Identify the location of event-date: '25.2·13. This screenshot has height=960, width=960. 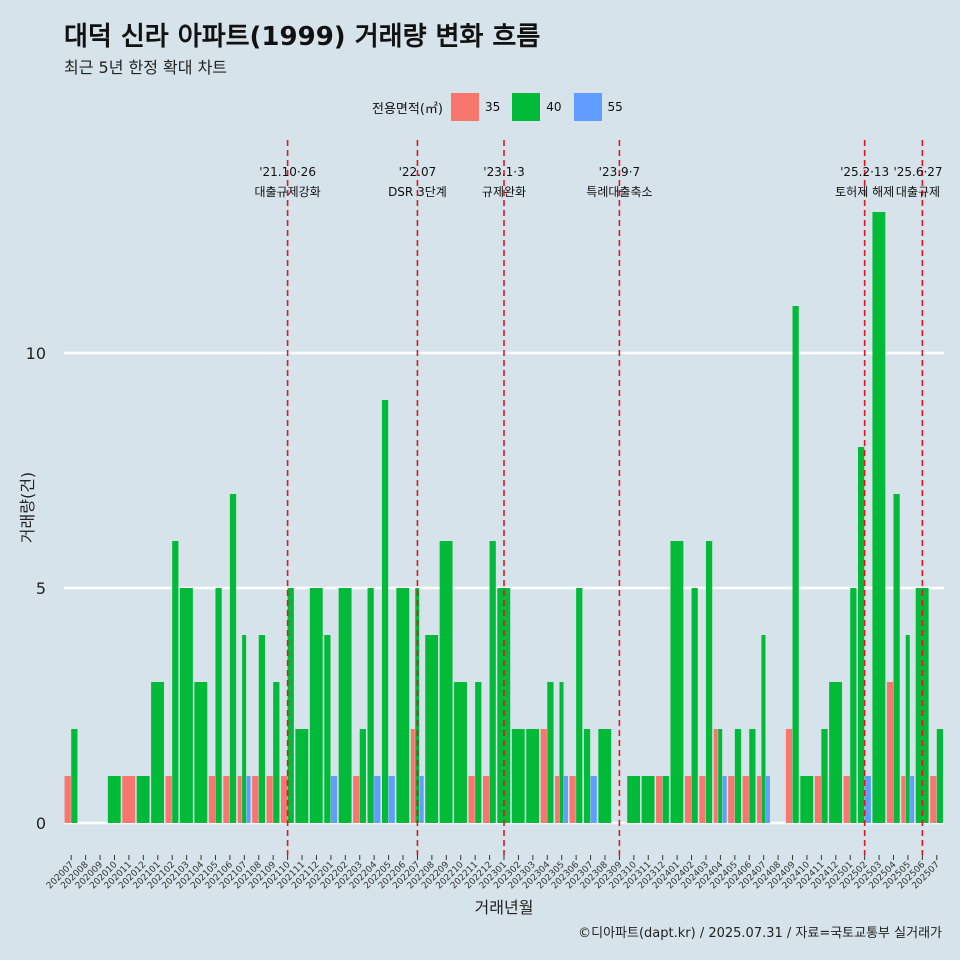
(864, 172).